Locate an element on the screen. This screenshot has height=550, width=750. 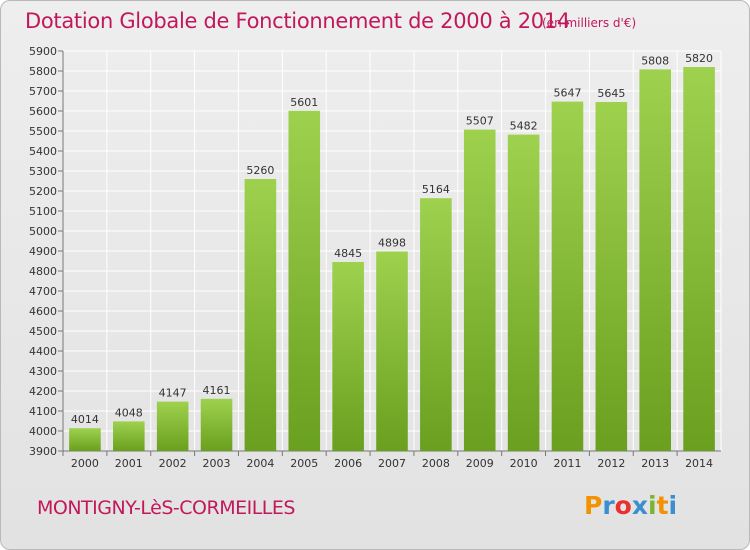
y-tick-label: 5100 is located at coordinates (43, 211).